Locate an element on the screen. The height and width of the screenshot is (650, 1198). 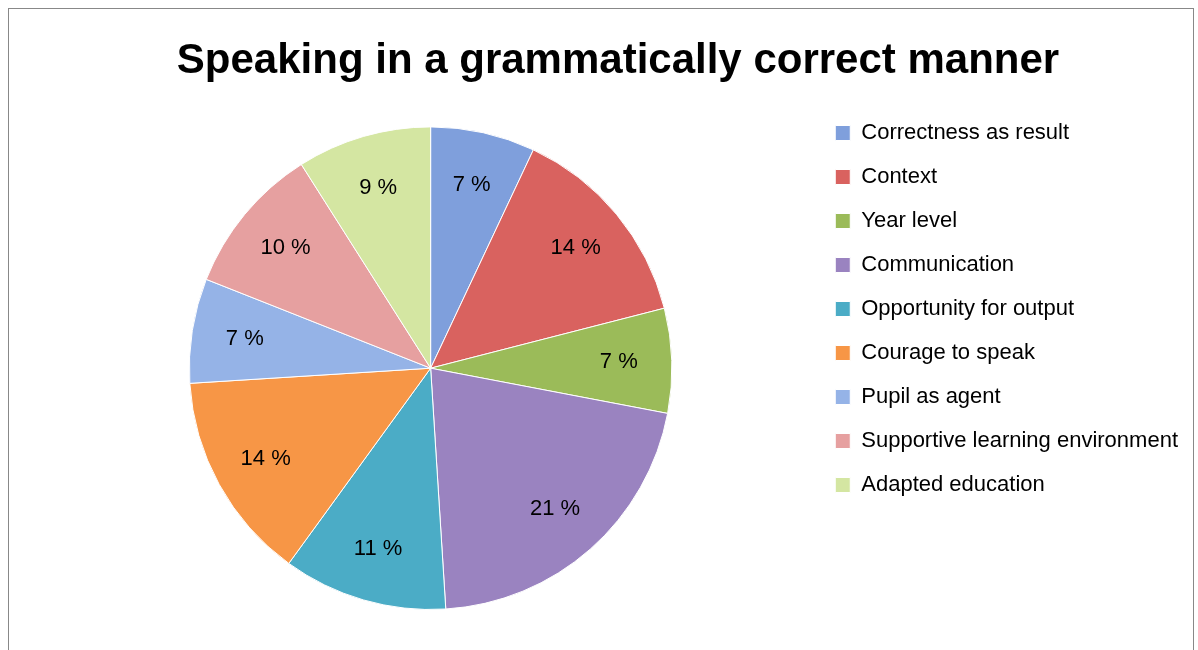
legend-label: Supportive learning environment is located at coordinates (1020, 440).